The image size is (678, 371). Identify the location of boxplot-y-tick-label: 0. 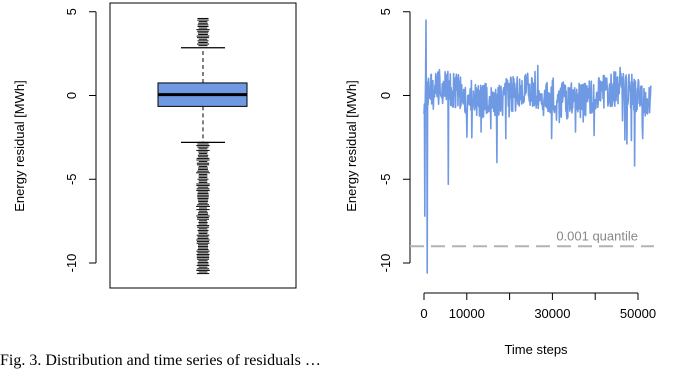
(71, 95).